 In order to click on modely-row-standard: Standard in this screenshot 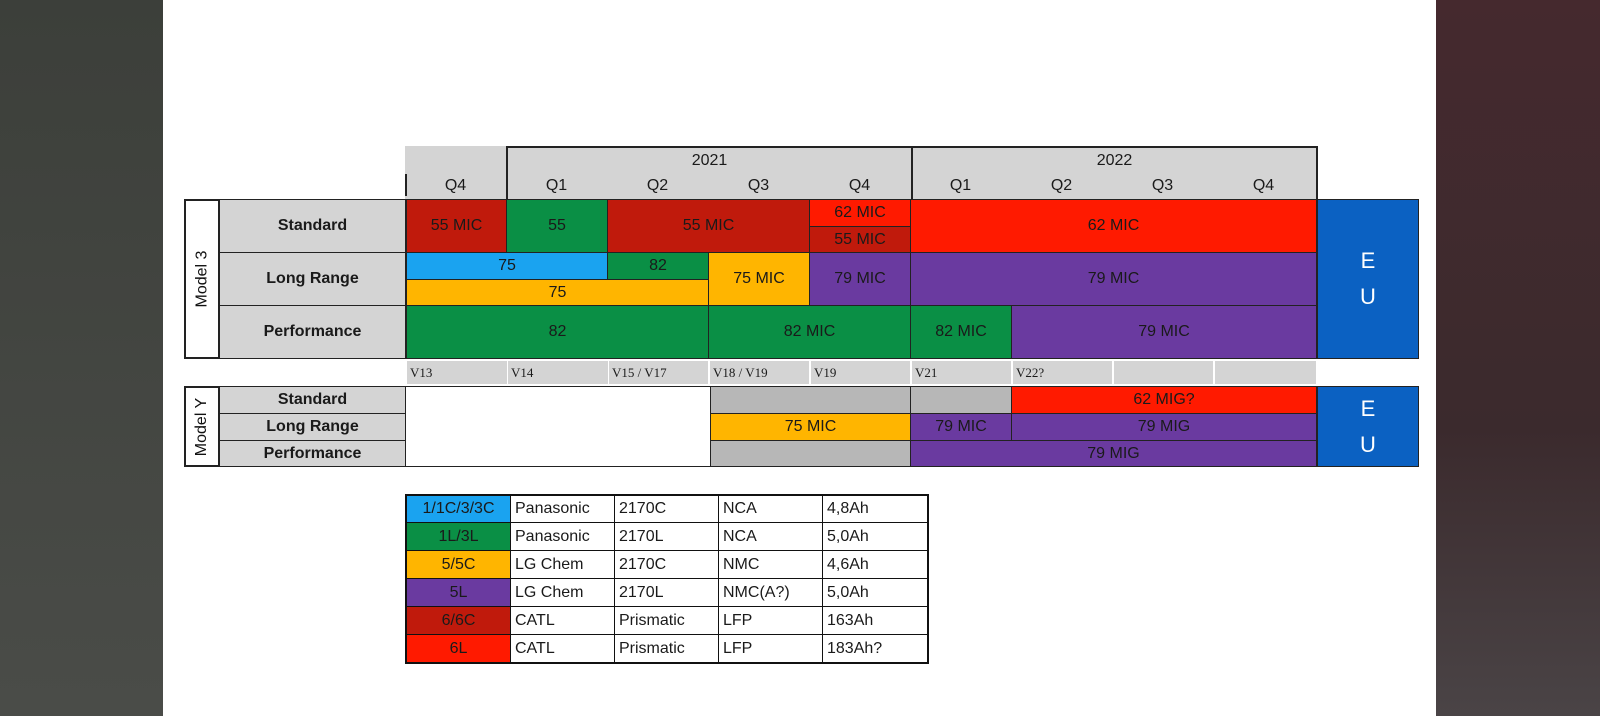, I will do `click(312, 400)`.